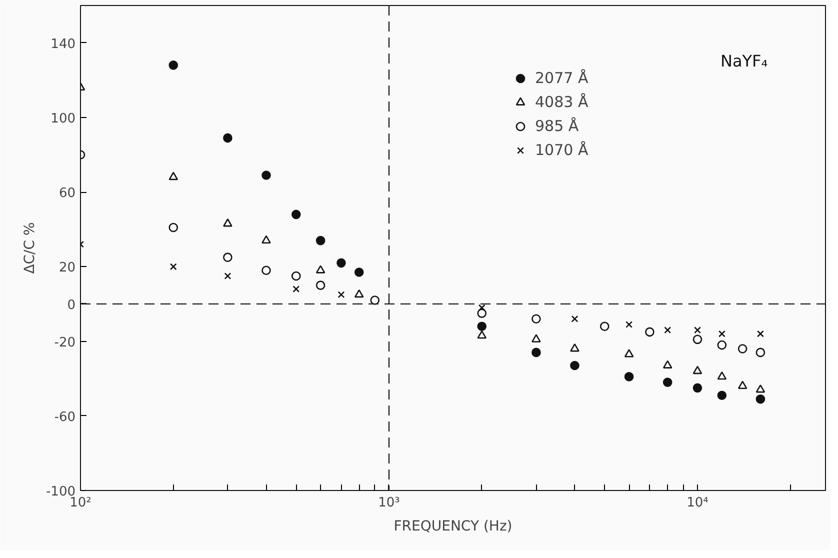 Image resolution: width=838 pixels, height=558 pixels. I want to click on y-axis-title: ΔC/C %, so click(30, 248).